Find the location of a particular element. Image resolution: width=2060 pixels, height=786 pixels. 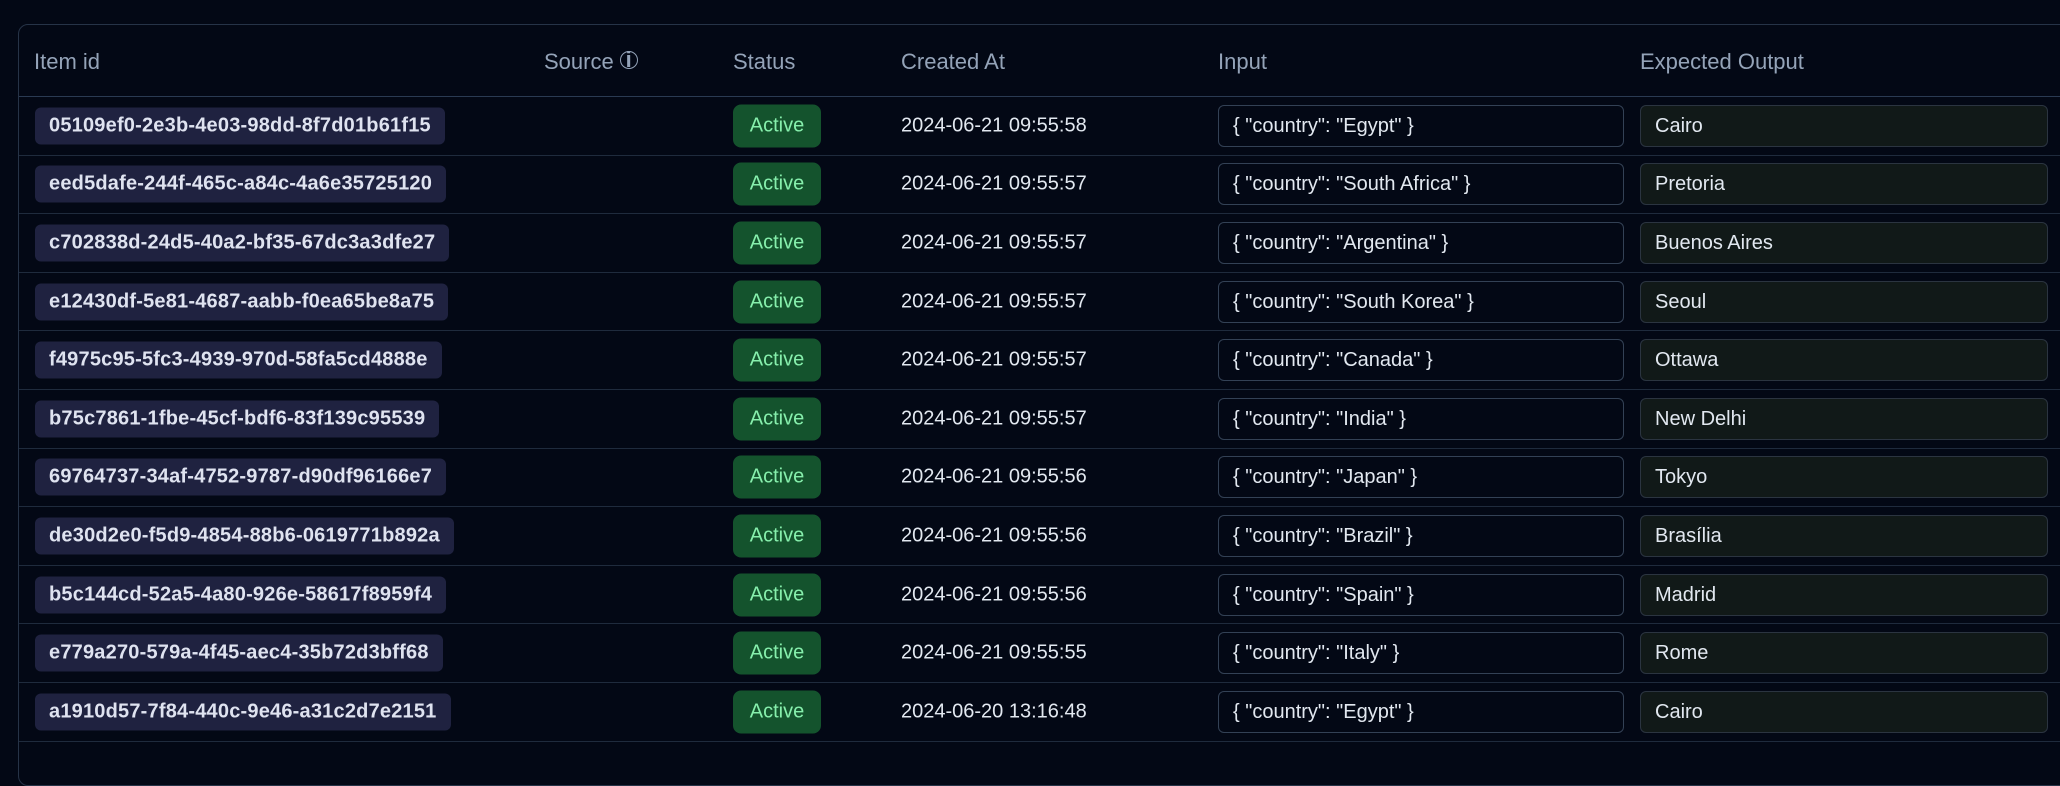

info-icon: i is located at coordinates (628, 60).